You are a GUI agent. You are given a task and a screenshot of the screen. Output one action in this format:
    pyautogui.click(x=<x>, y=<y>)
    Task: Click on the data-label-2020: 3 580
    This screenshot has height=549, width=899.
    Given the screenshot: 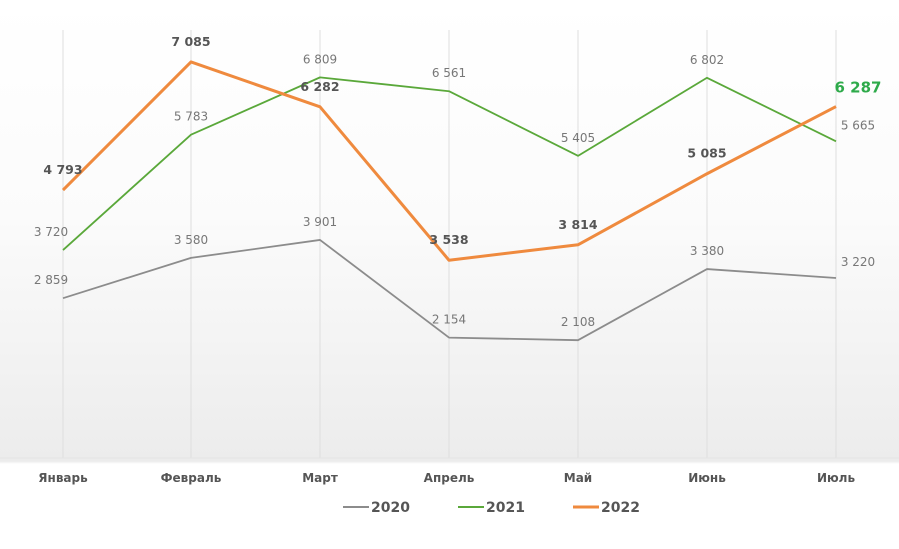 What is the action you would take?
    pyautogui.click(x=191, y=240)
    